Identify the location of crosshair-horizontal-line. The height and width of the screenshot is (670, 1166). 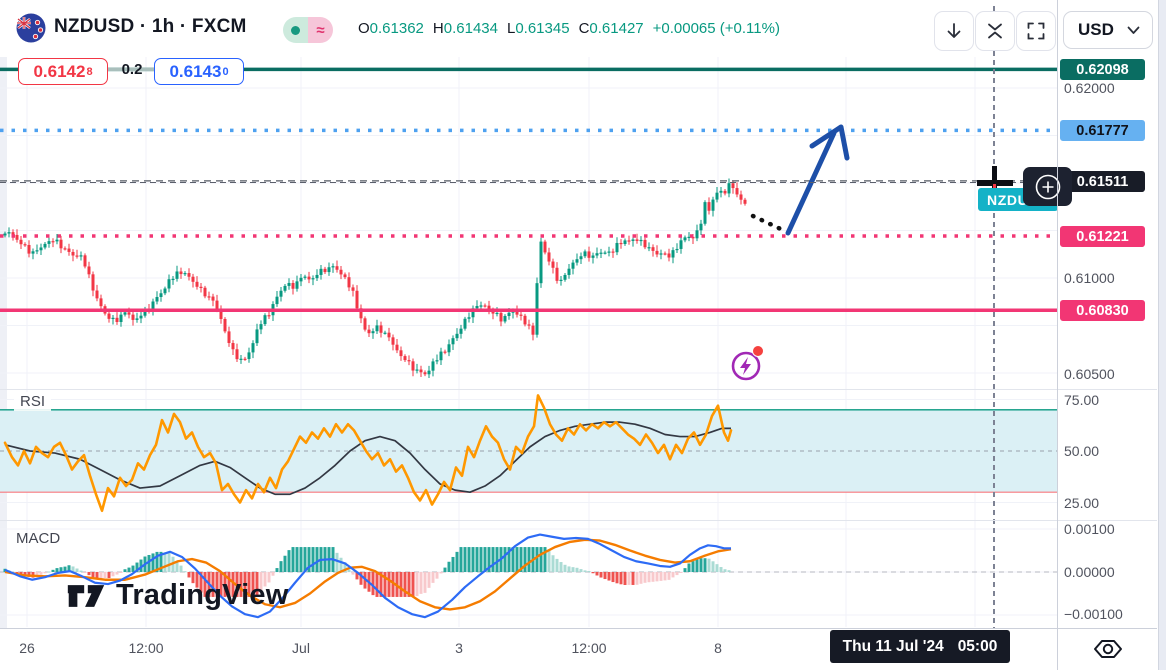
(528, 182).